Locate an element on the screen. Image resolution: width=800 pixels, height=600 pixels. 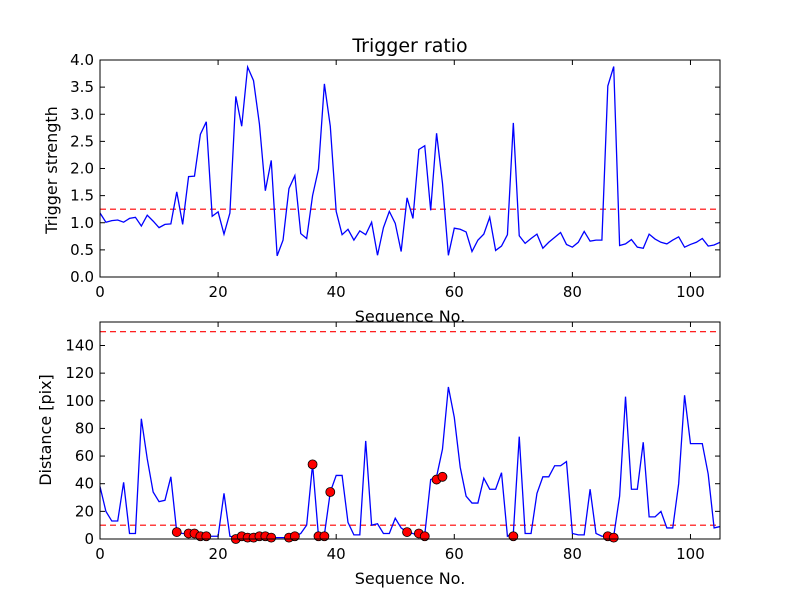
y-tick-label: 4.0 is located at coordinates (82, 60).